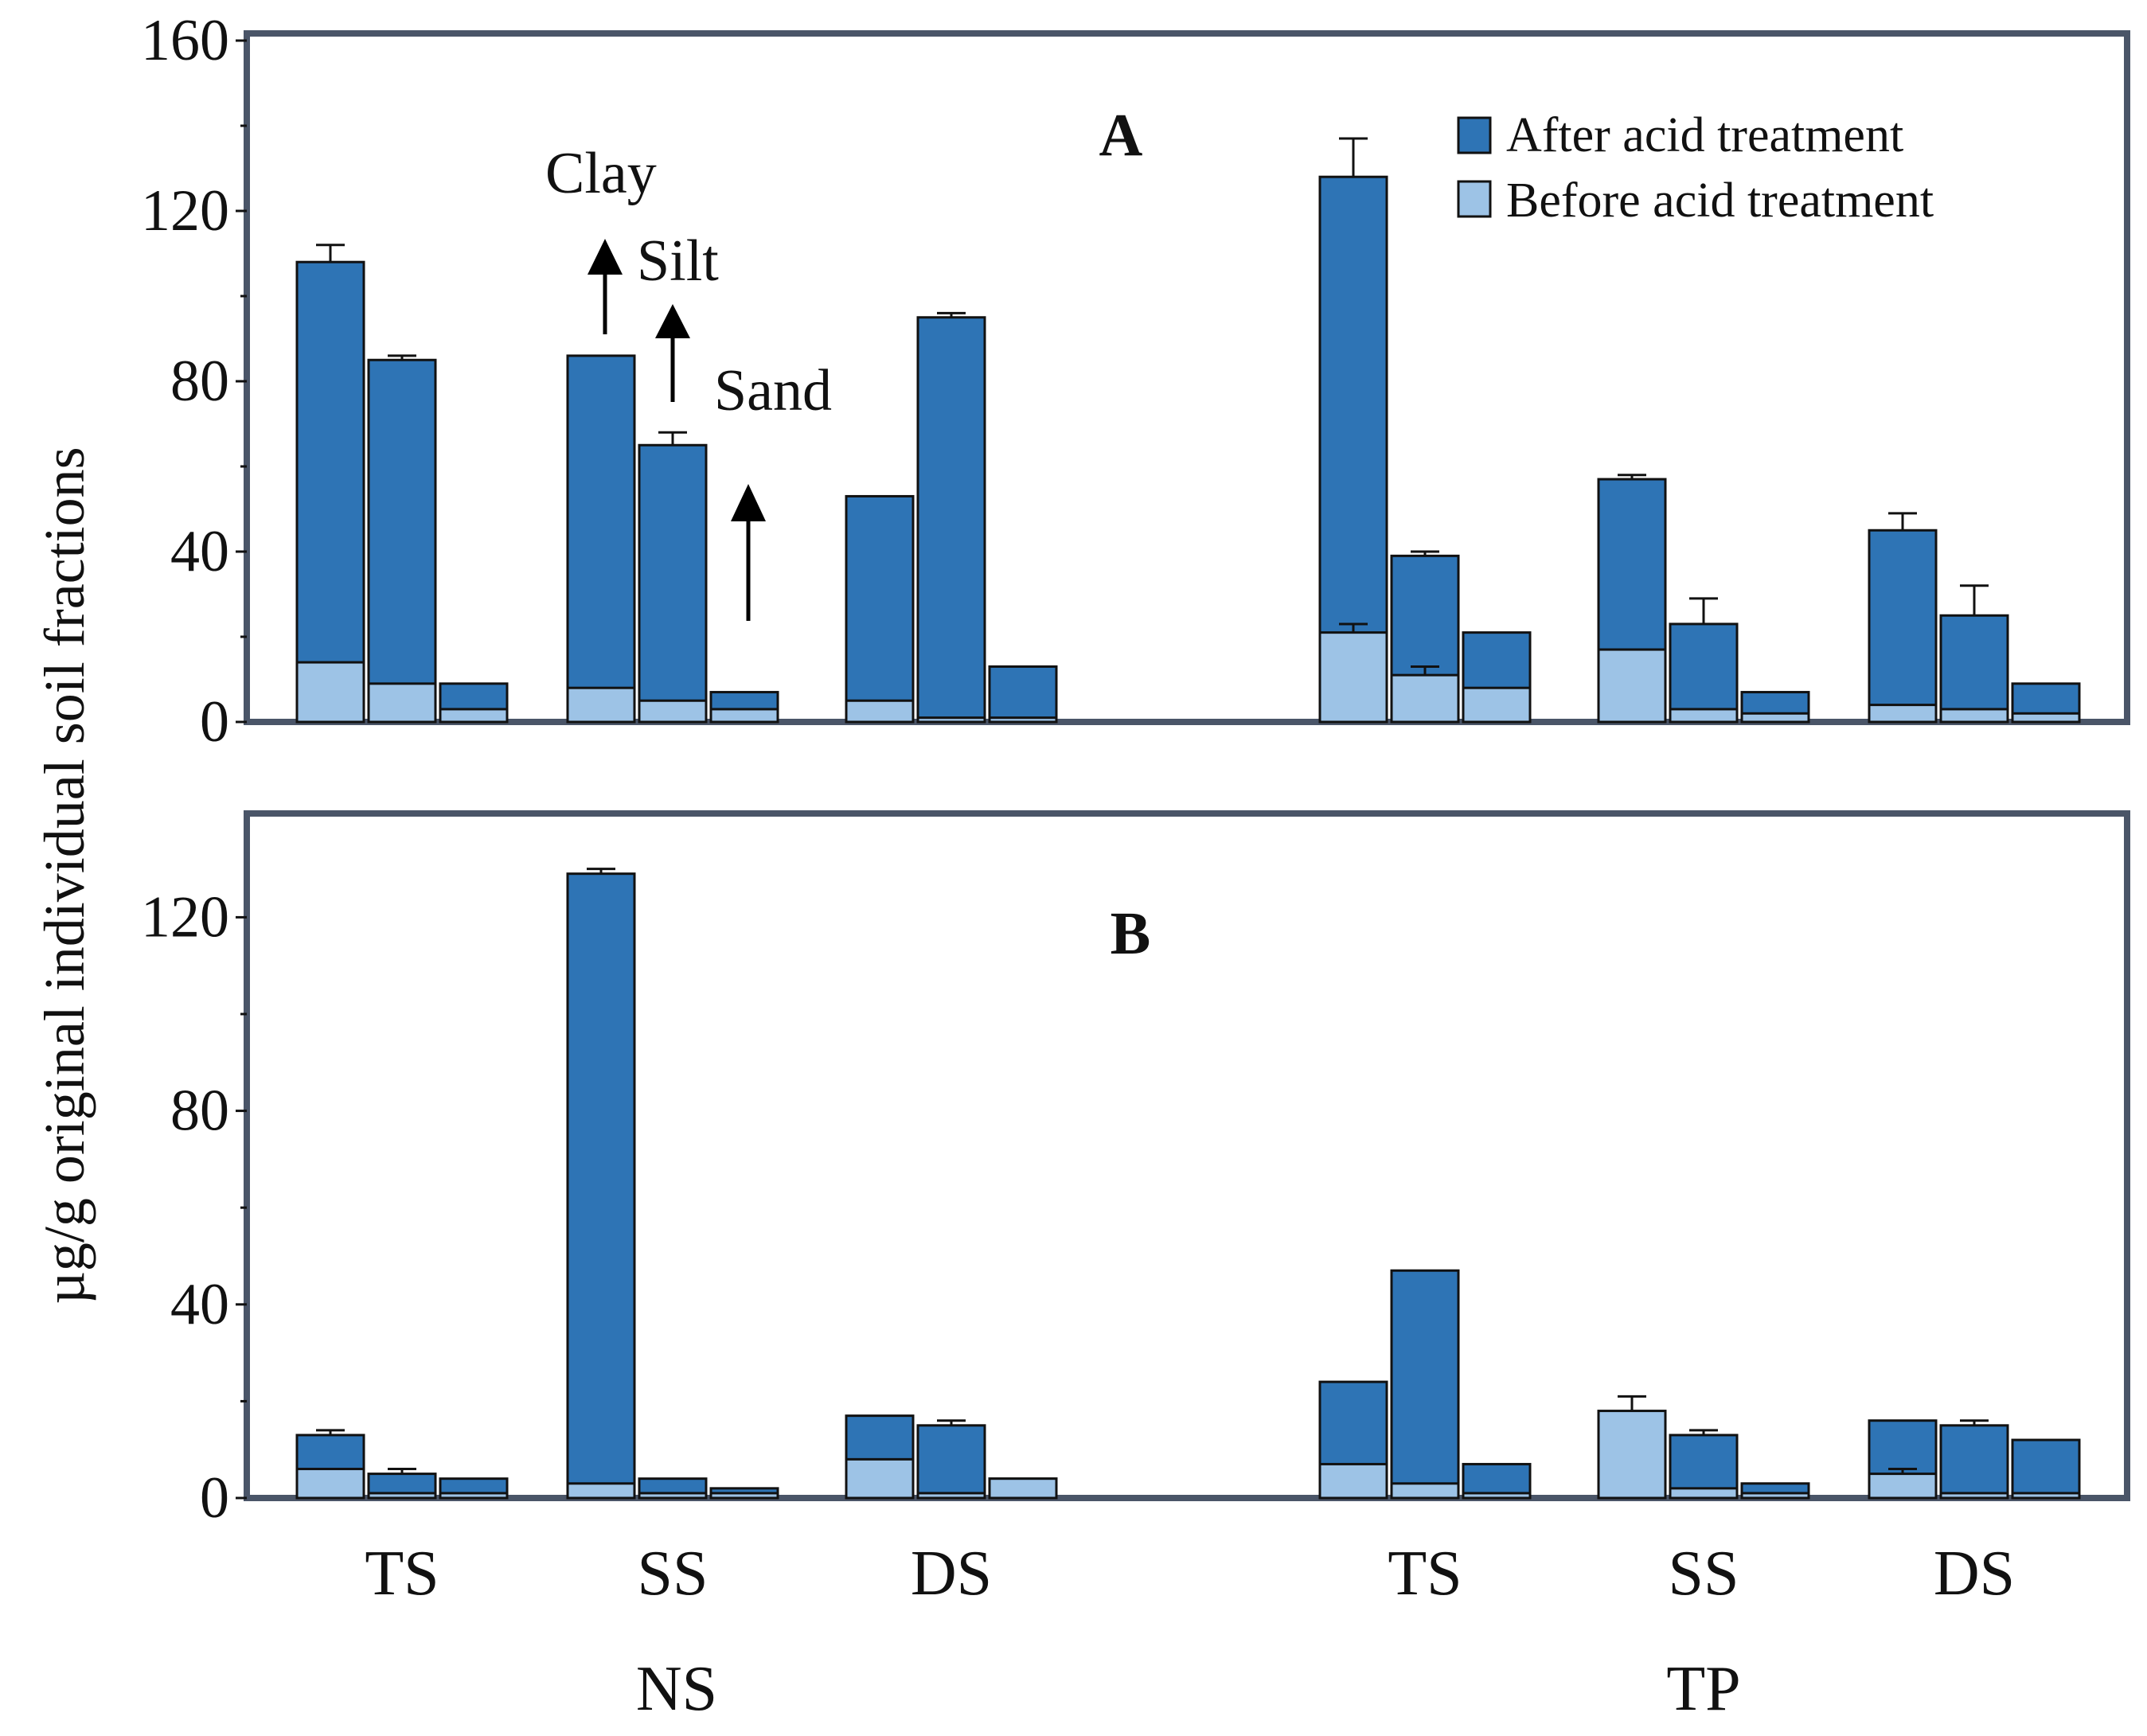 This screenshot has width=2147, height=1736. Describe the element at coordinates (199, 551) in the screenshot. I see `panel-a-ytick-label: 40` at that location.